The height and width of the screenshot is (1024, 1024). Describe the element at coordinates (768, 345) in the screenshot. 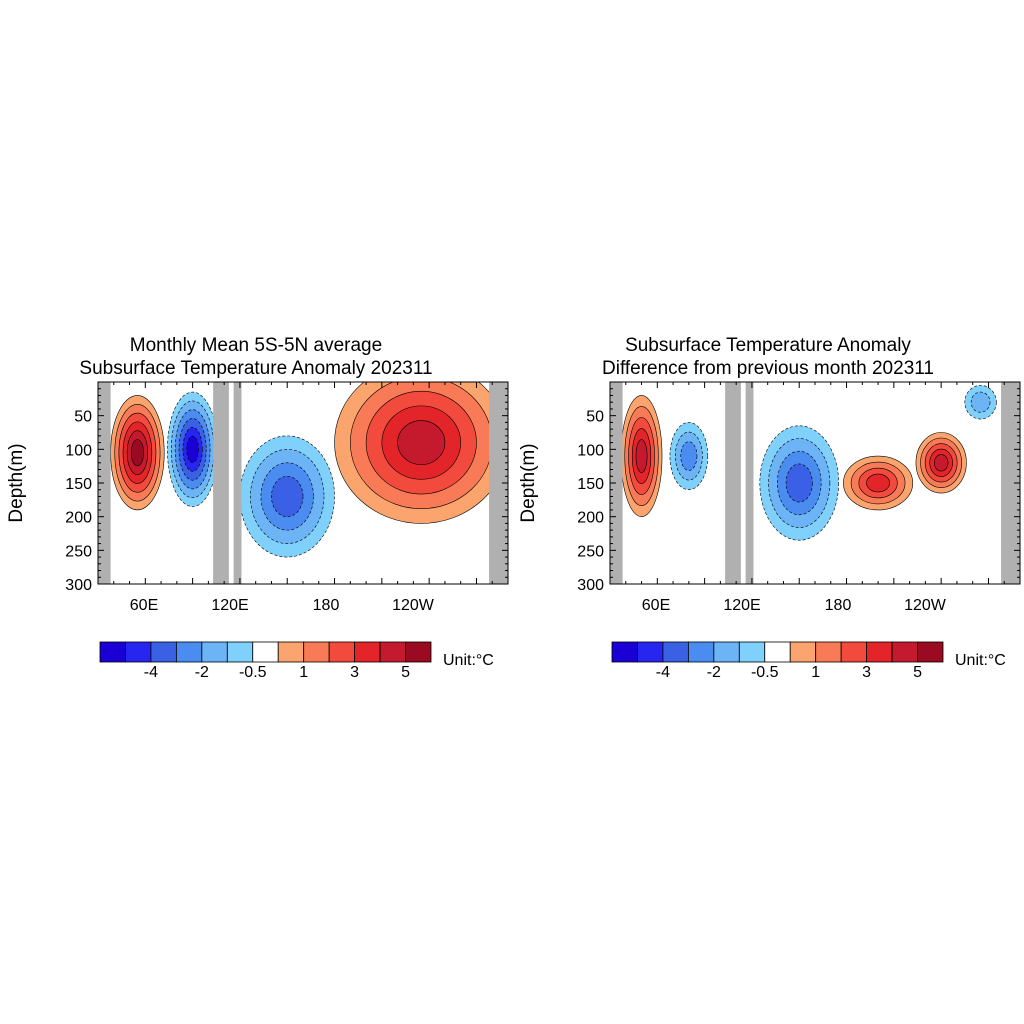

I see `chart-title-line1: Subsurface Temperature Anomaly` at that location.